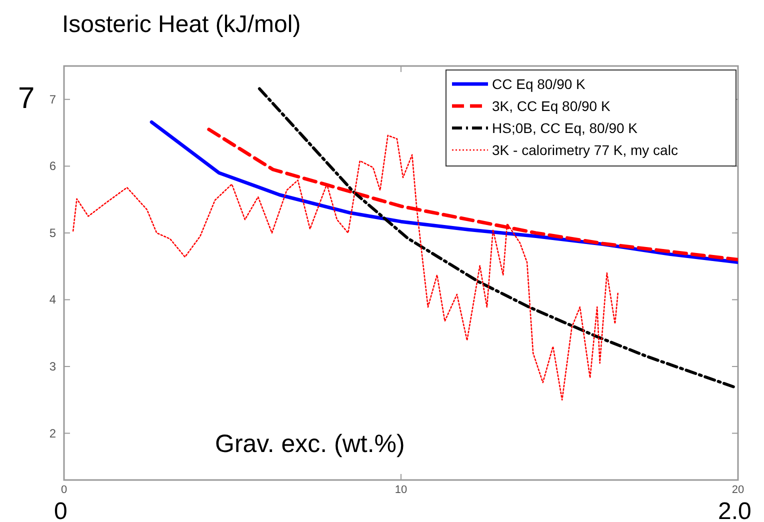  What do you see at coordinates (52, 433) in the screenshot?
I see `y-tick-label: 2` at bounding box center [52, 433].